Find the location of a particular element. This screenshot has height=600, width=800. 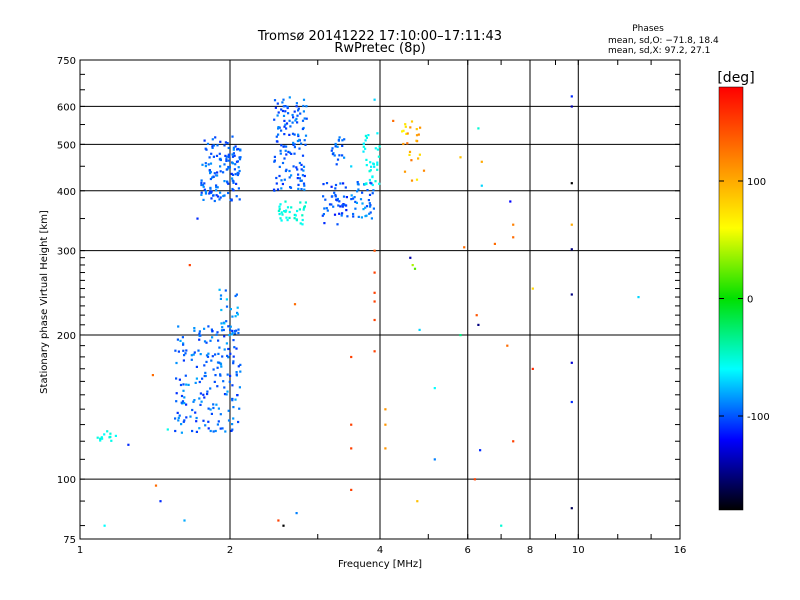

y-tick-label: 200 is located at coordinates (66, 336).